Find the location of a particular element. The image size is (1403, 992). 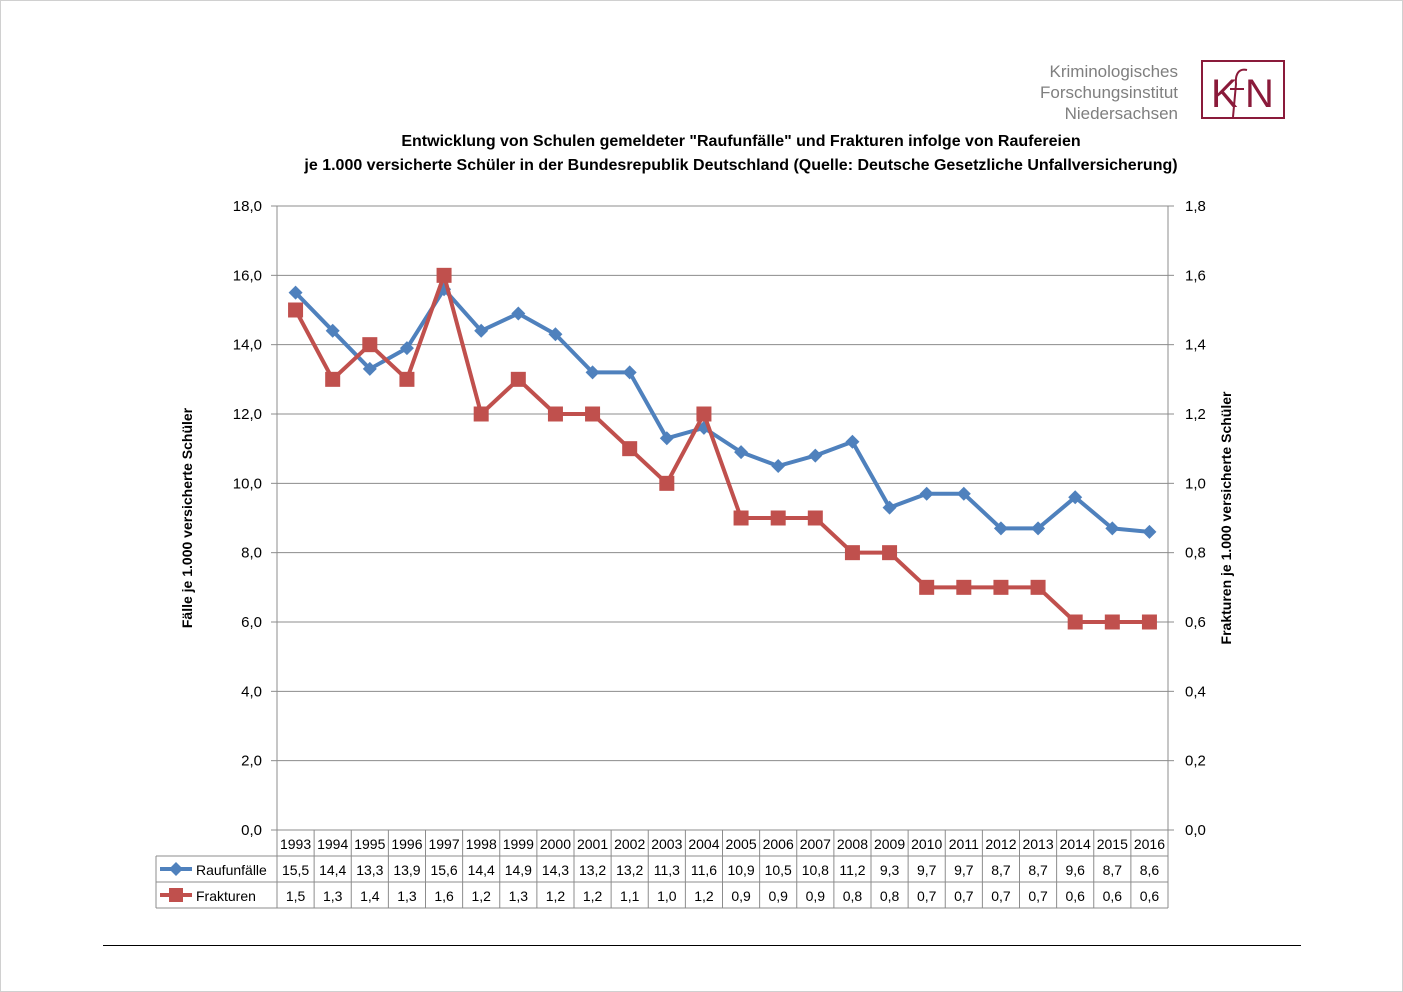

y-tick-label: 6,0 is located at coordinates (251, 622).